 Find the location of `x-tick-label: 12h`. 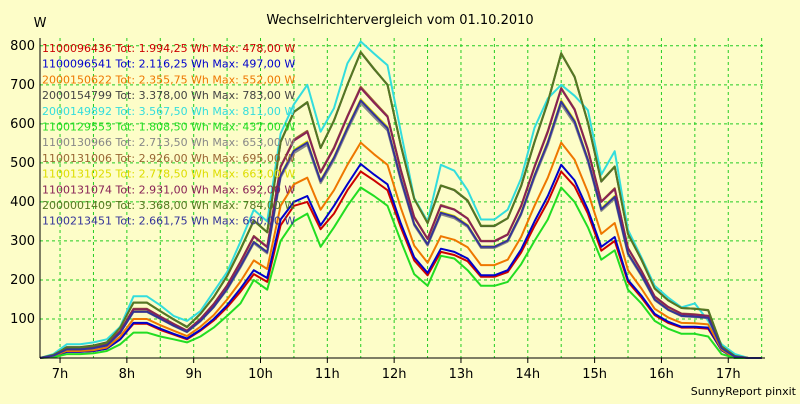

x-tick-label: 12h is located at coordinates (394, 374).